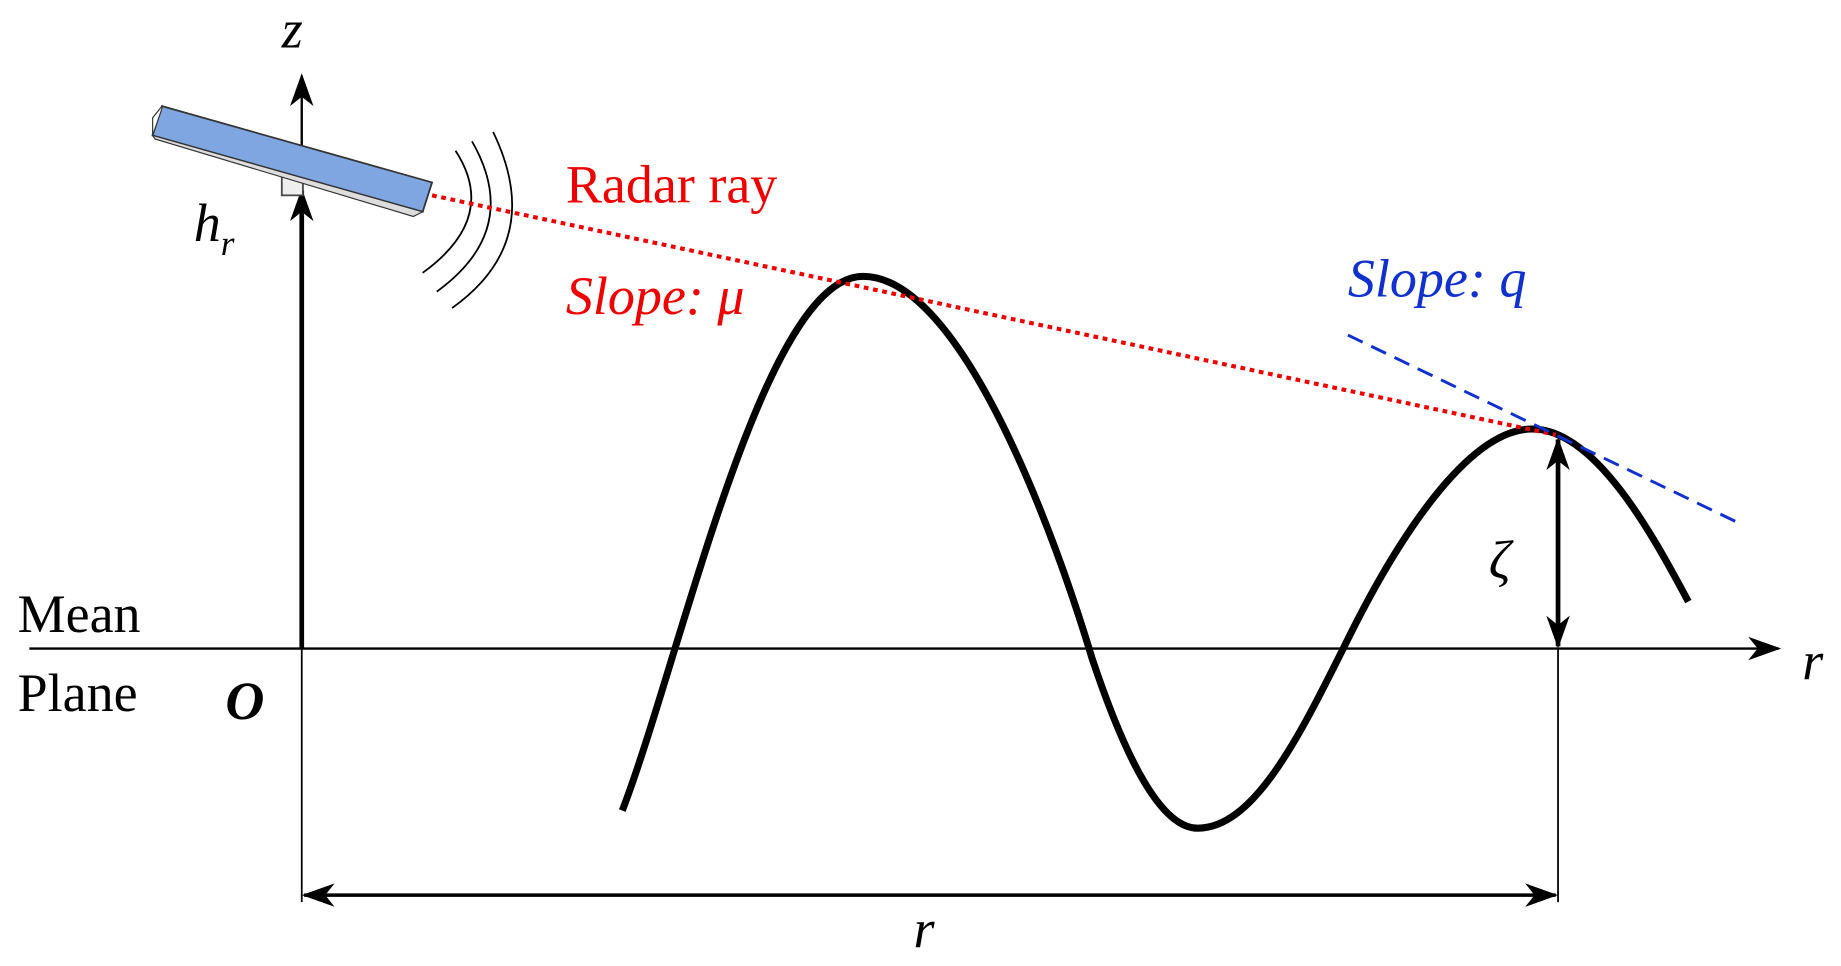 The height and width of the screenshot is (966, 1841). I want to click on radar-waves, so click(467, 220).